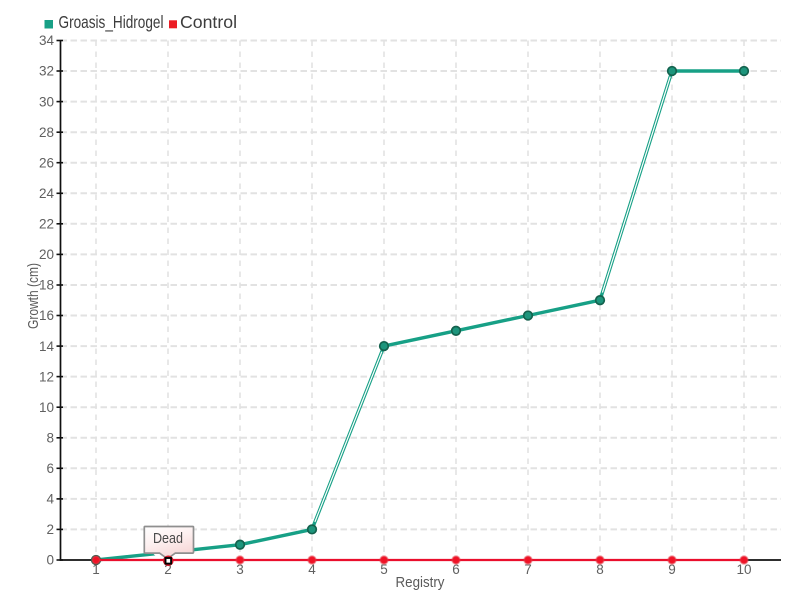 This screenshot has height=600, width=800. Describe the element at coordinates (47, 346) in the screenshot. I see `svg-text: 14` at that location.